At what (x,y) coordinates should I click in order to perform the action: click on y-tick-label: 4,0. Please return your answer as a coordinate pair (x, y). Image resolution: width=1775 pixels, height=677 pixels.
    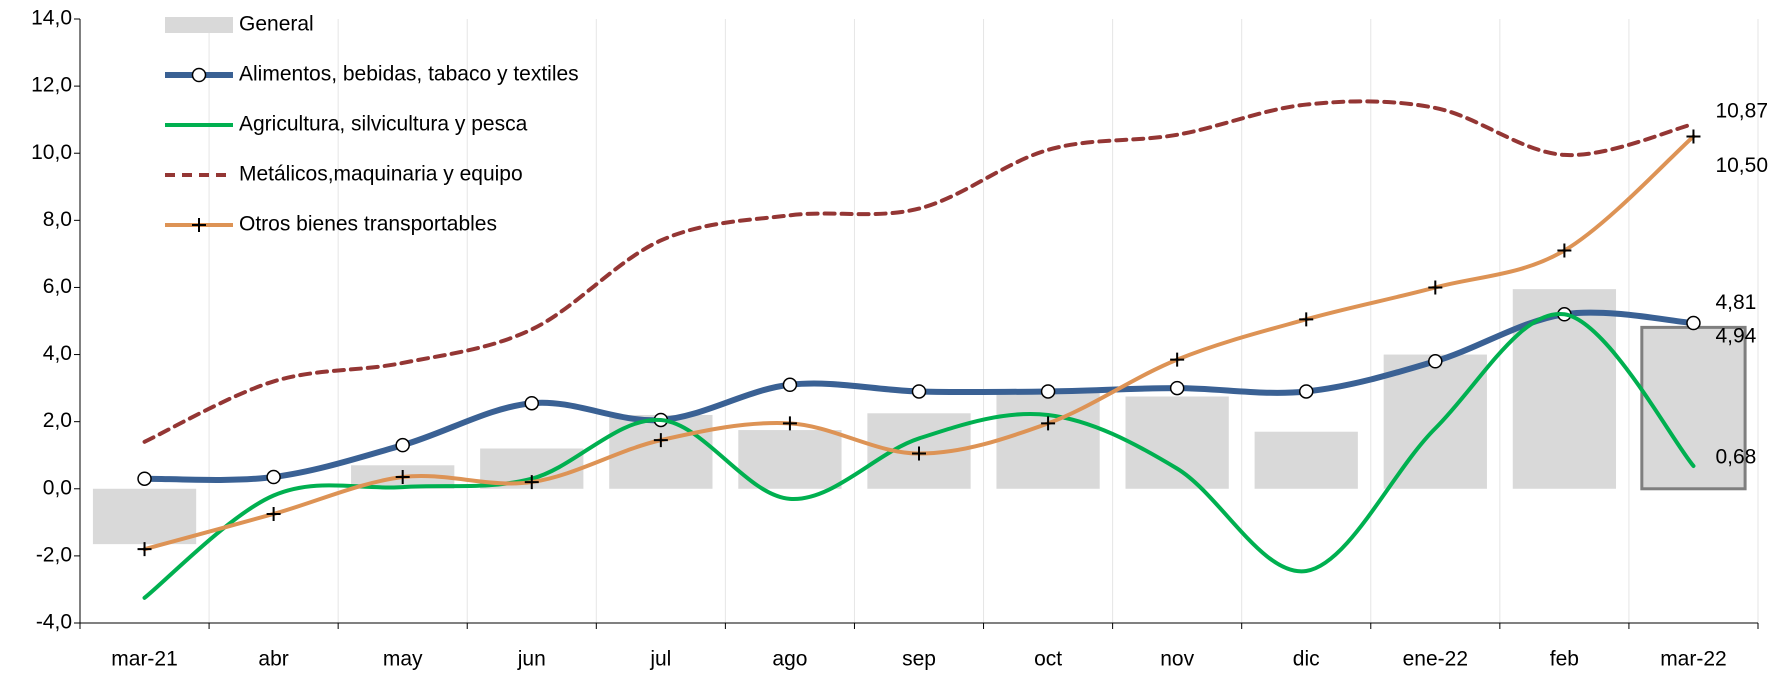
    Looking at the image, I should click on (57, 353).